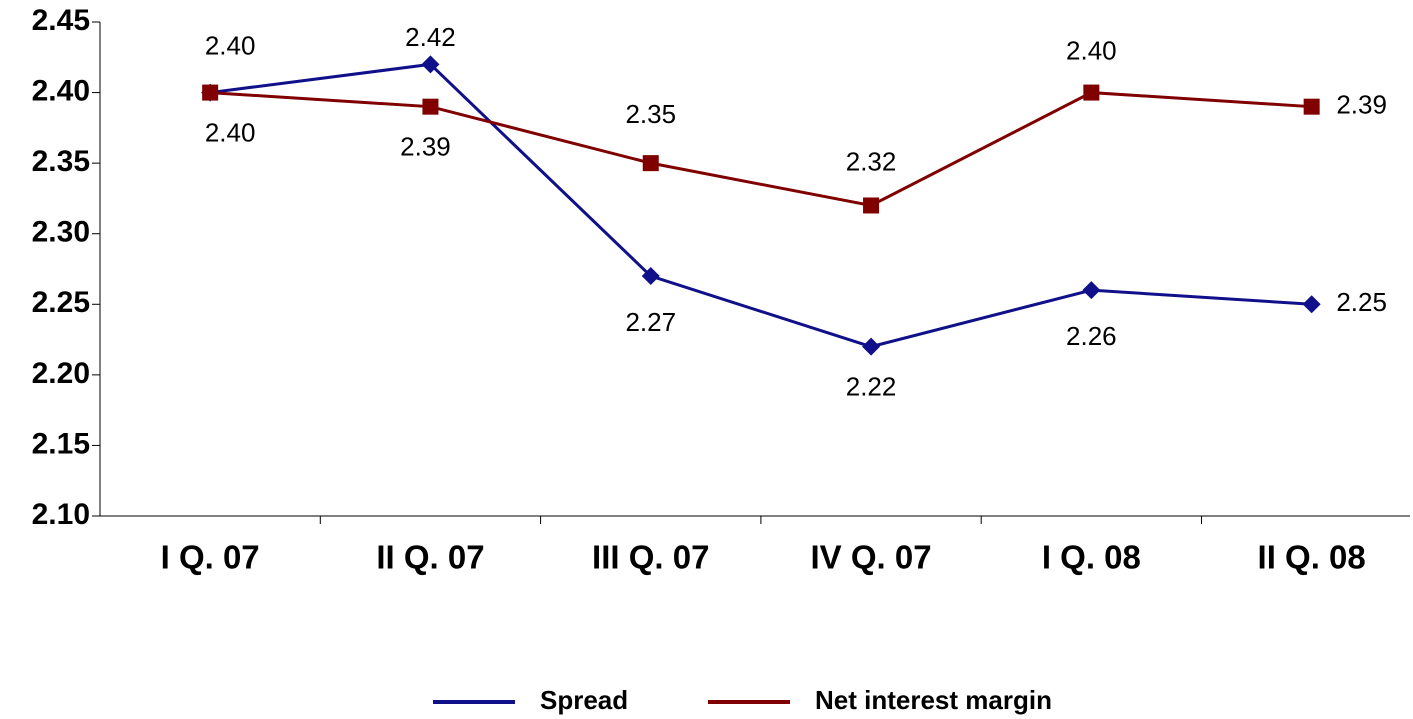 Image resolution: width=1413 pixels, height=719 pixels. I want to click on y-tick-label: 2.20, so click(61, 373).